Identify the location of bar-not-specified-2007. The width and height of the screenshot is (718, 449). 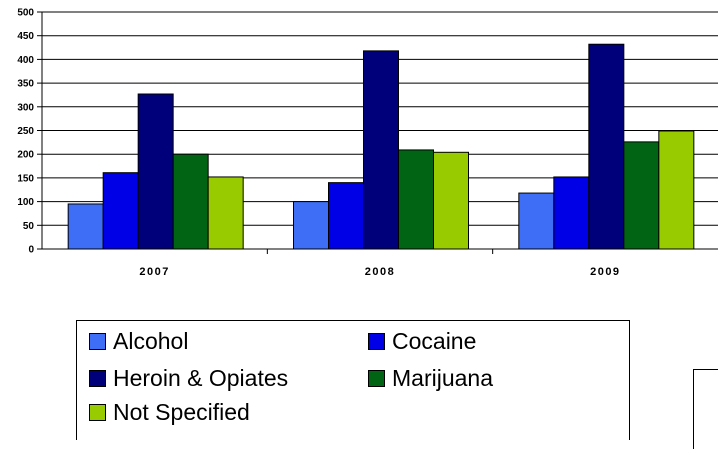
(225, 213).